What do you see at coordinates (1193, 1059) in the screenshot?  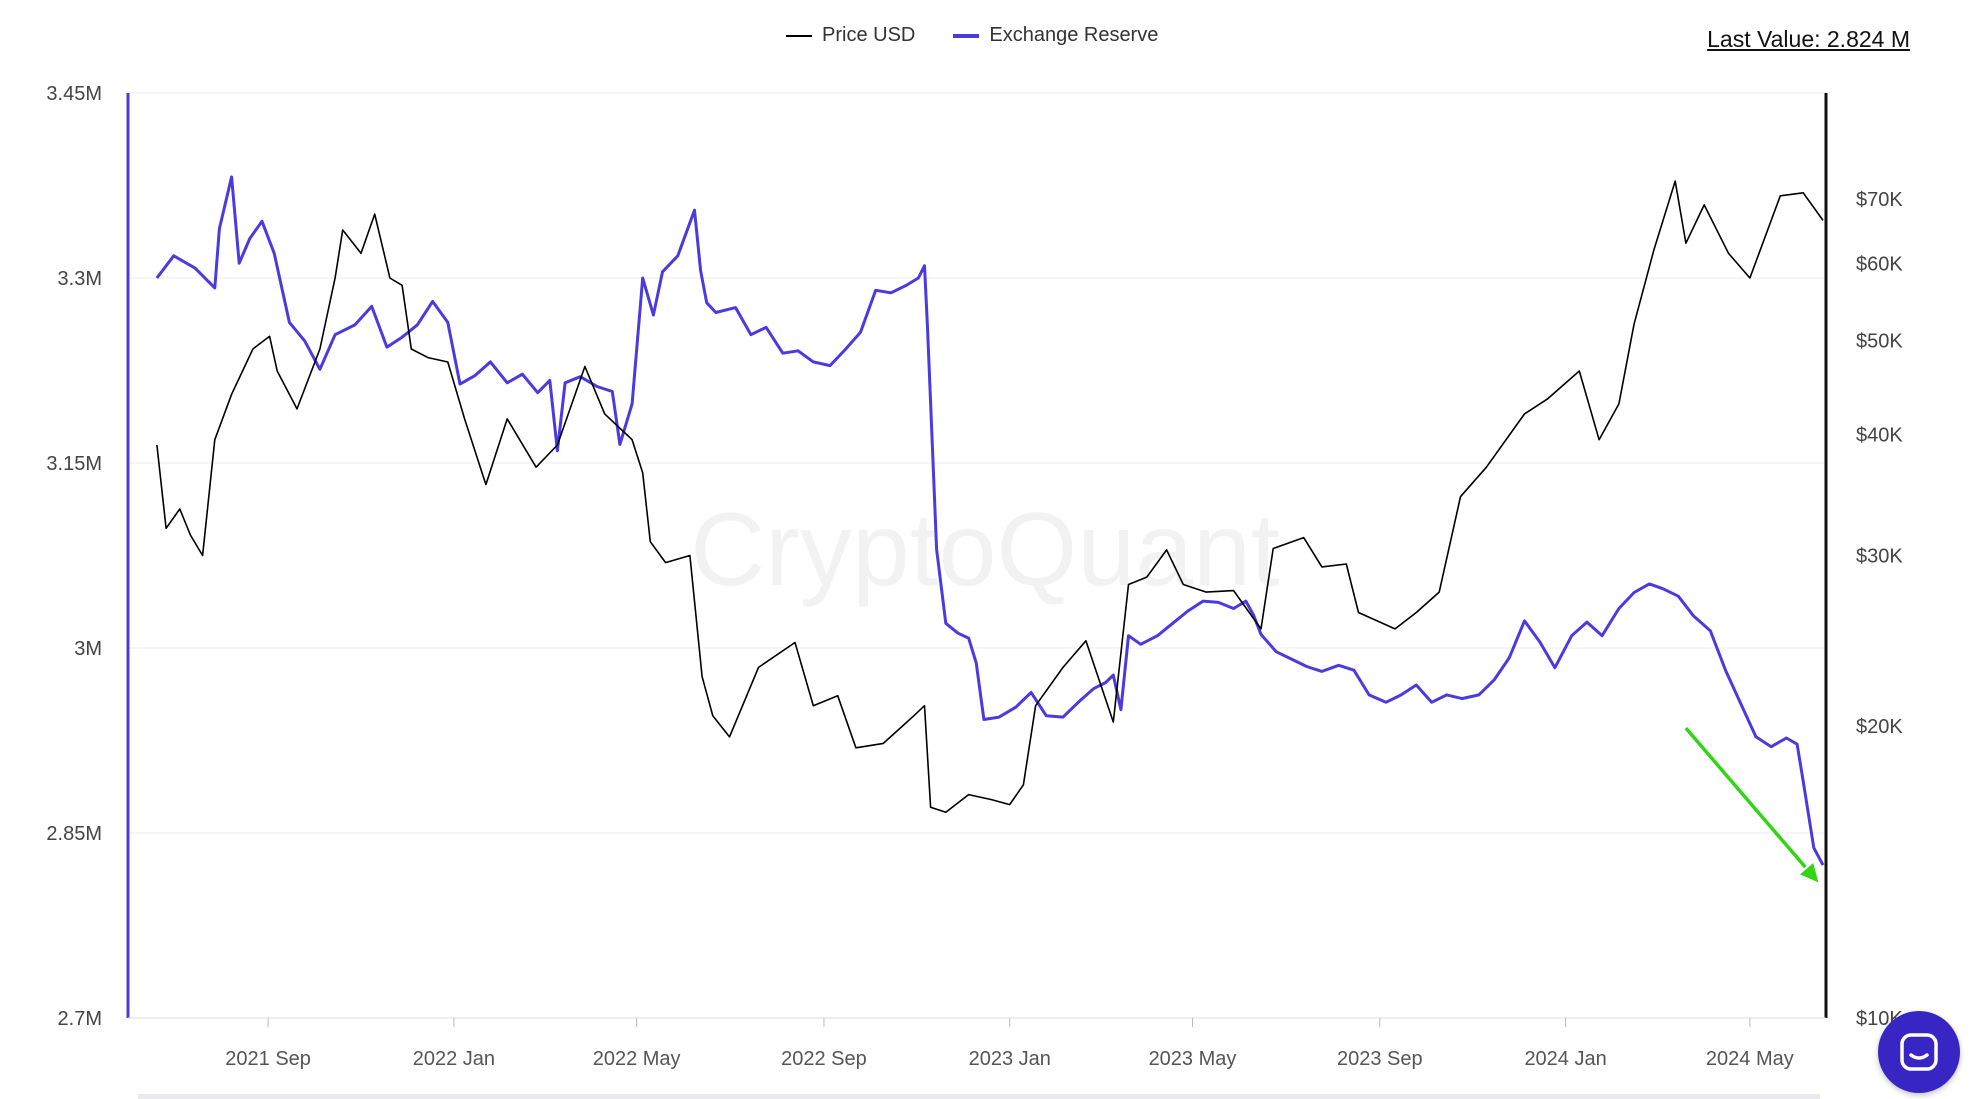 I see `x-axis-tick-label: 2023 May` at bounding box center [1193, 1059].